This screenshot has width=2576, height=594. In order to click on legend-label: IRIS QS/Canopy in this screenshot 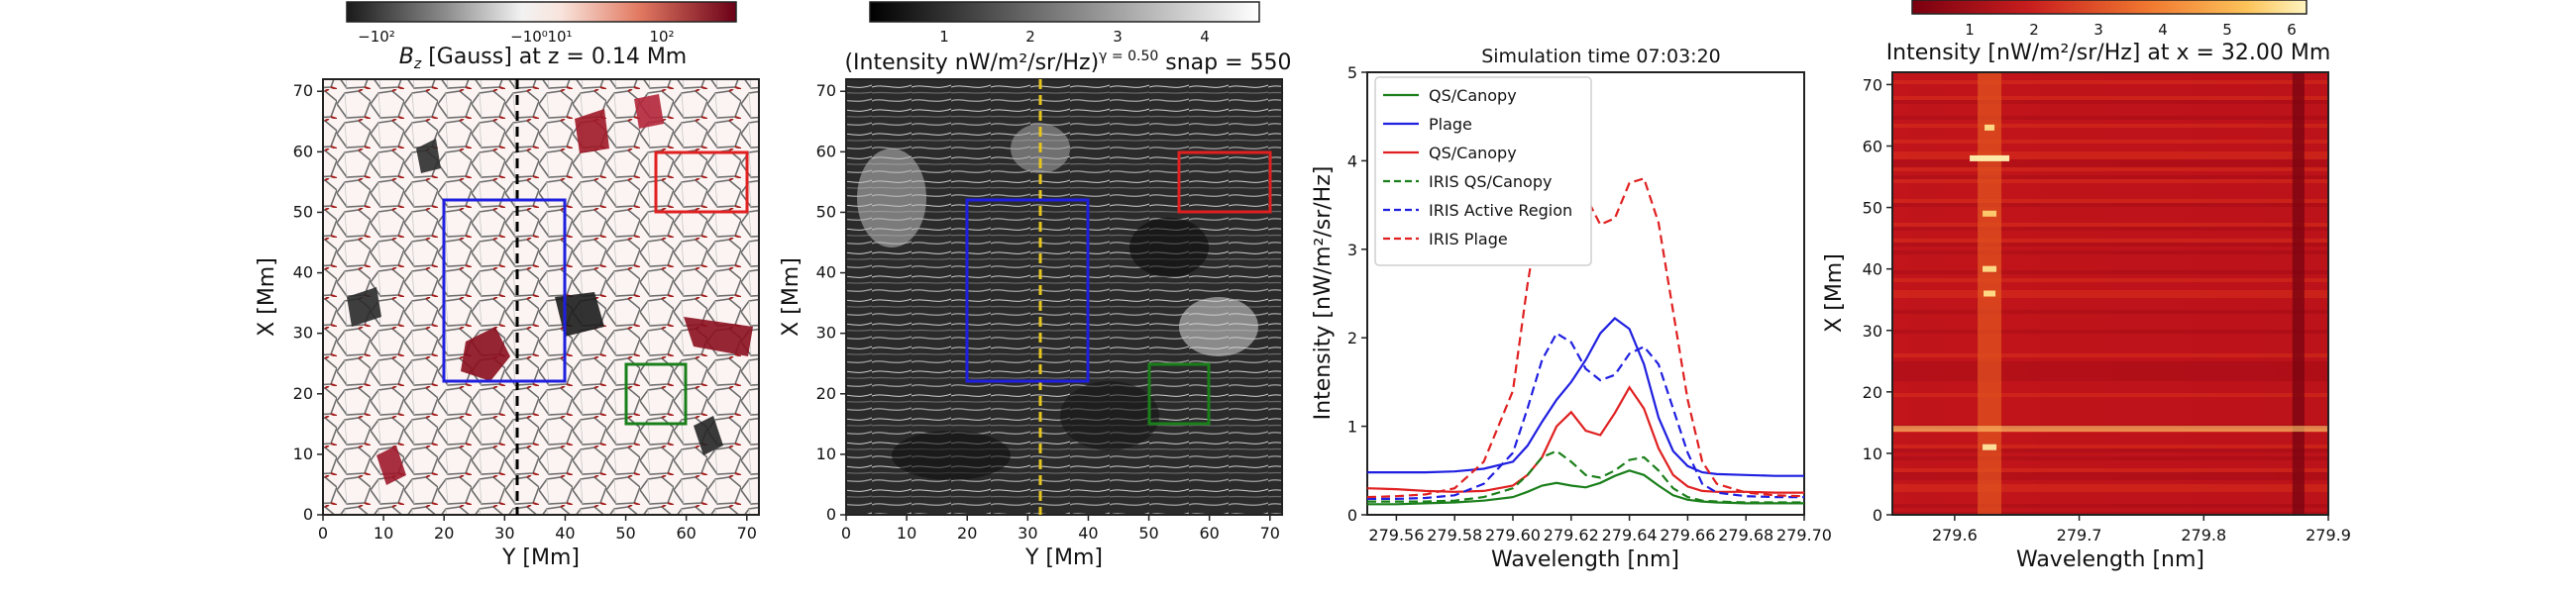, I will do `click(1490, 181)`.